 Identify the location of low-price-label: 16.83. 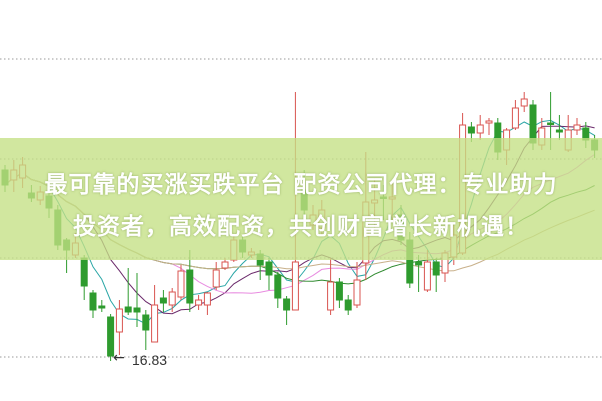
(150, 360).